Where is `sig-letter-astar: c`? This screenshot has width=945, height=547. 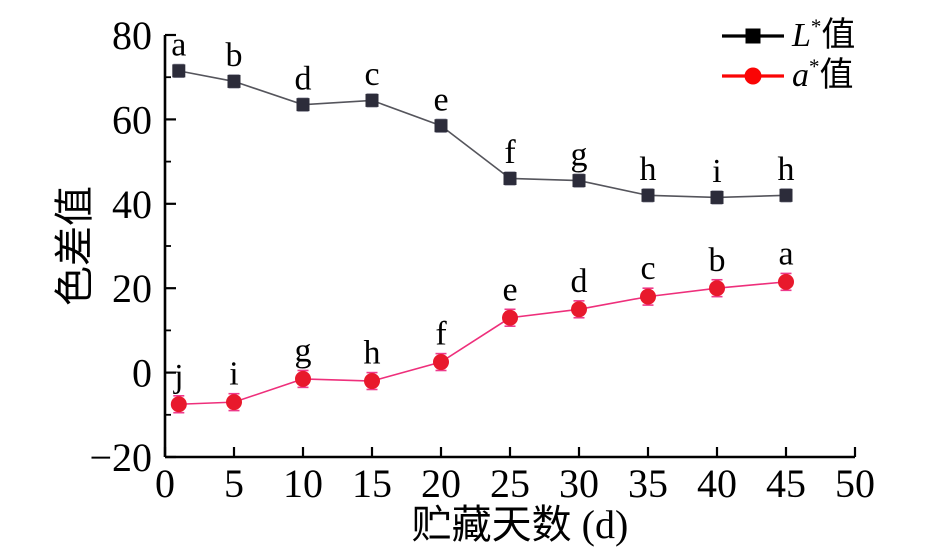 sig-letter-astar: c is located at coordinates (647, 268).